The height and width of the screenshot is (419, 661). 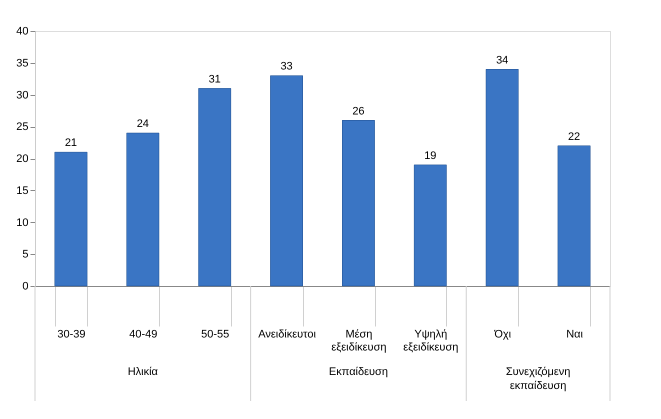 I want to click on x-tick-label: Ναι, so click(x=575, y=334).